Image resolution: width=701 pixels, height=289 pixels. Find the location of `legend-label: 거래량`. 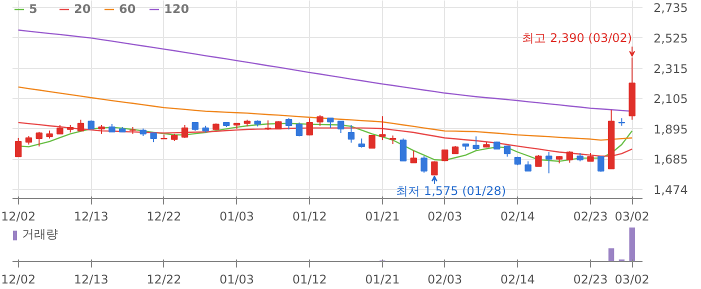

legend-label: 거래량 is located at coordinates (40, 234).